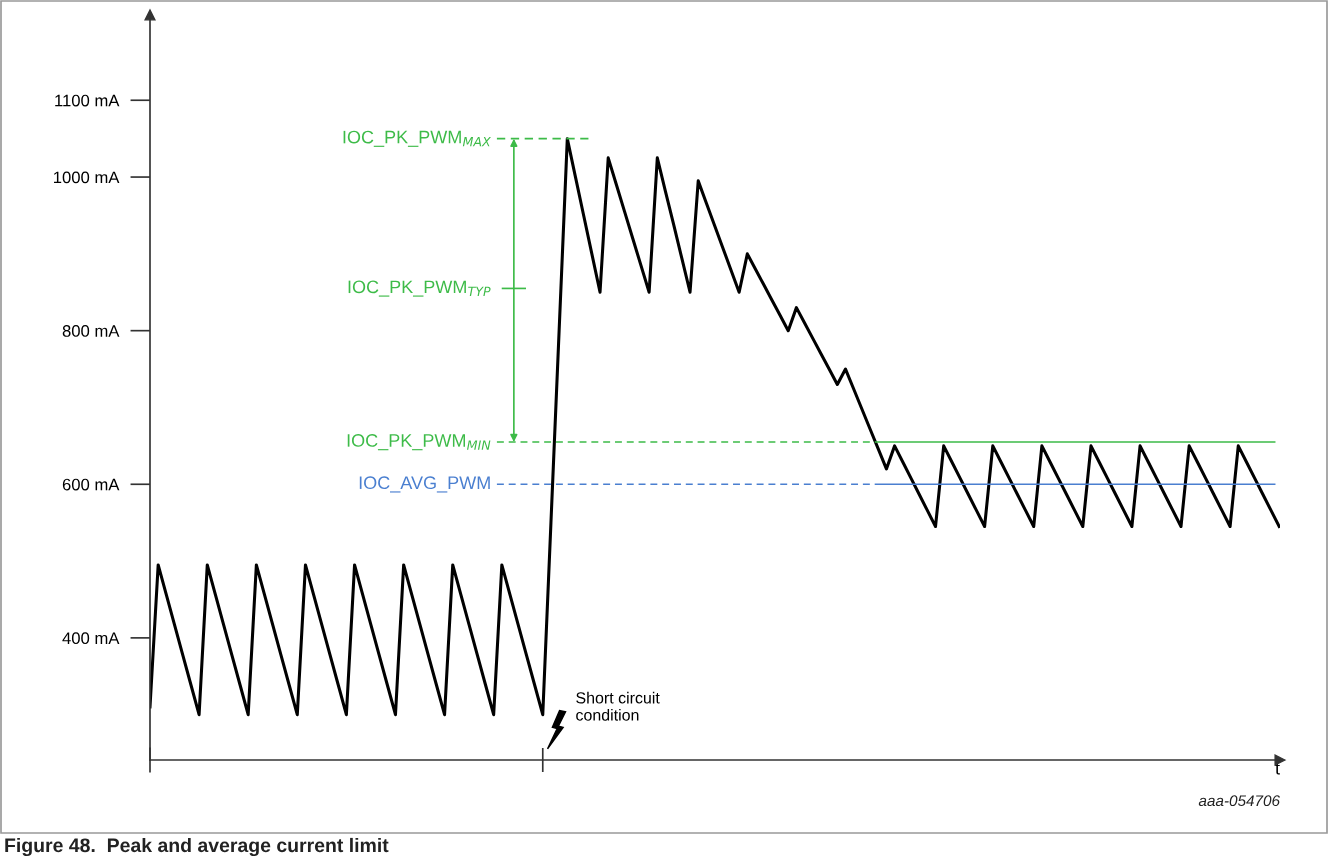 The image size is (1328, 862). I want to click on y-tick-label: 1100 mA, so click(87, 100).